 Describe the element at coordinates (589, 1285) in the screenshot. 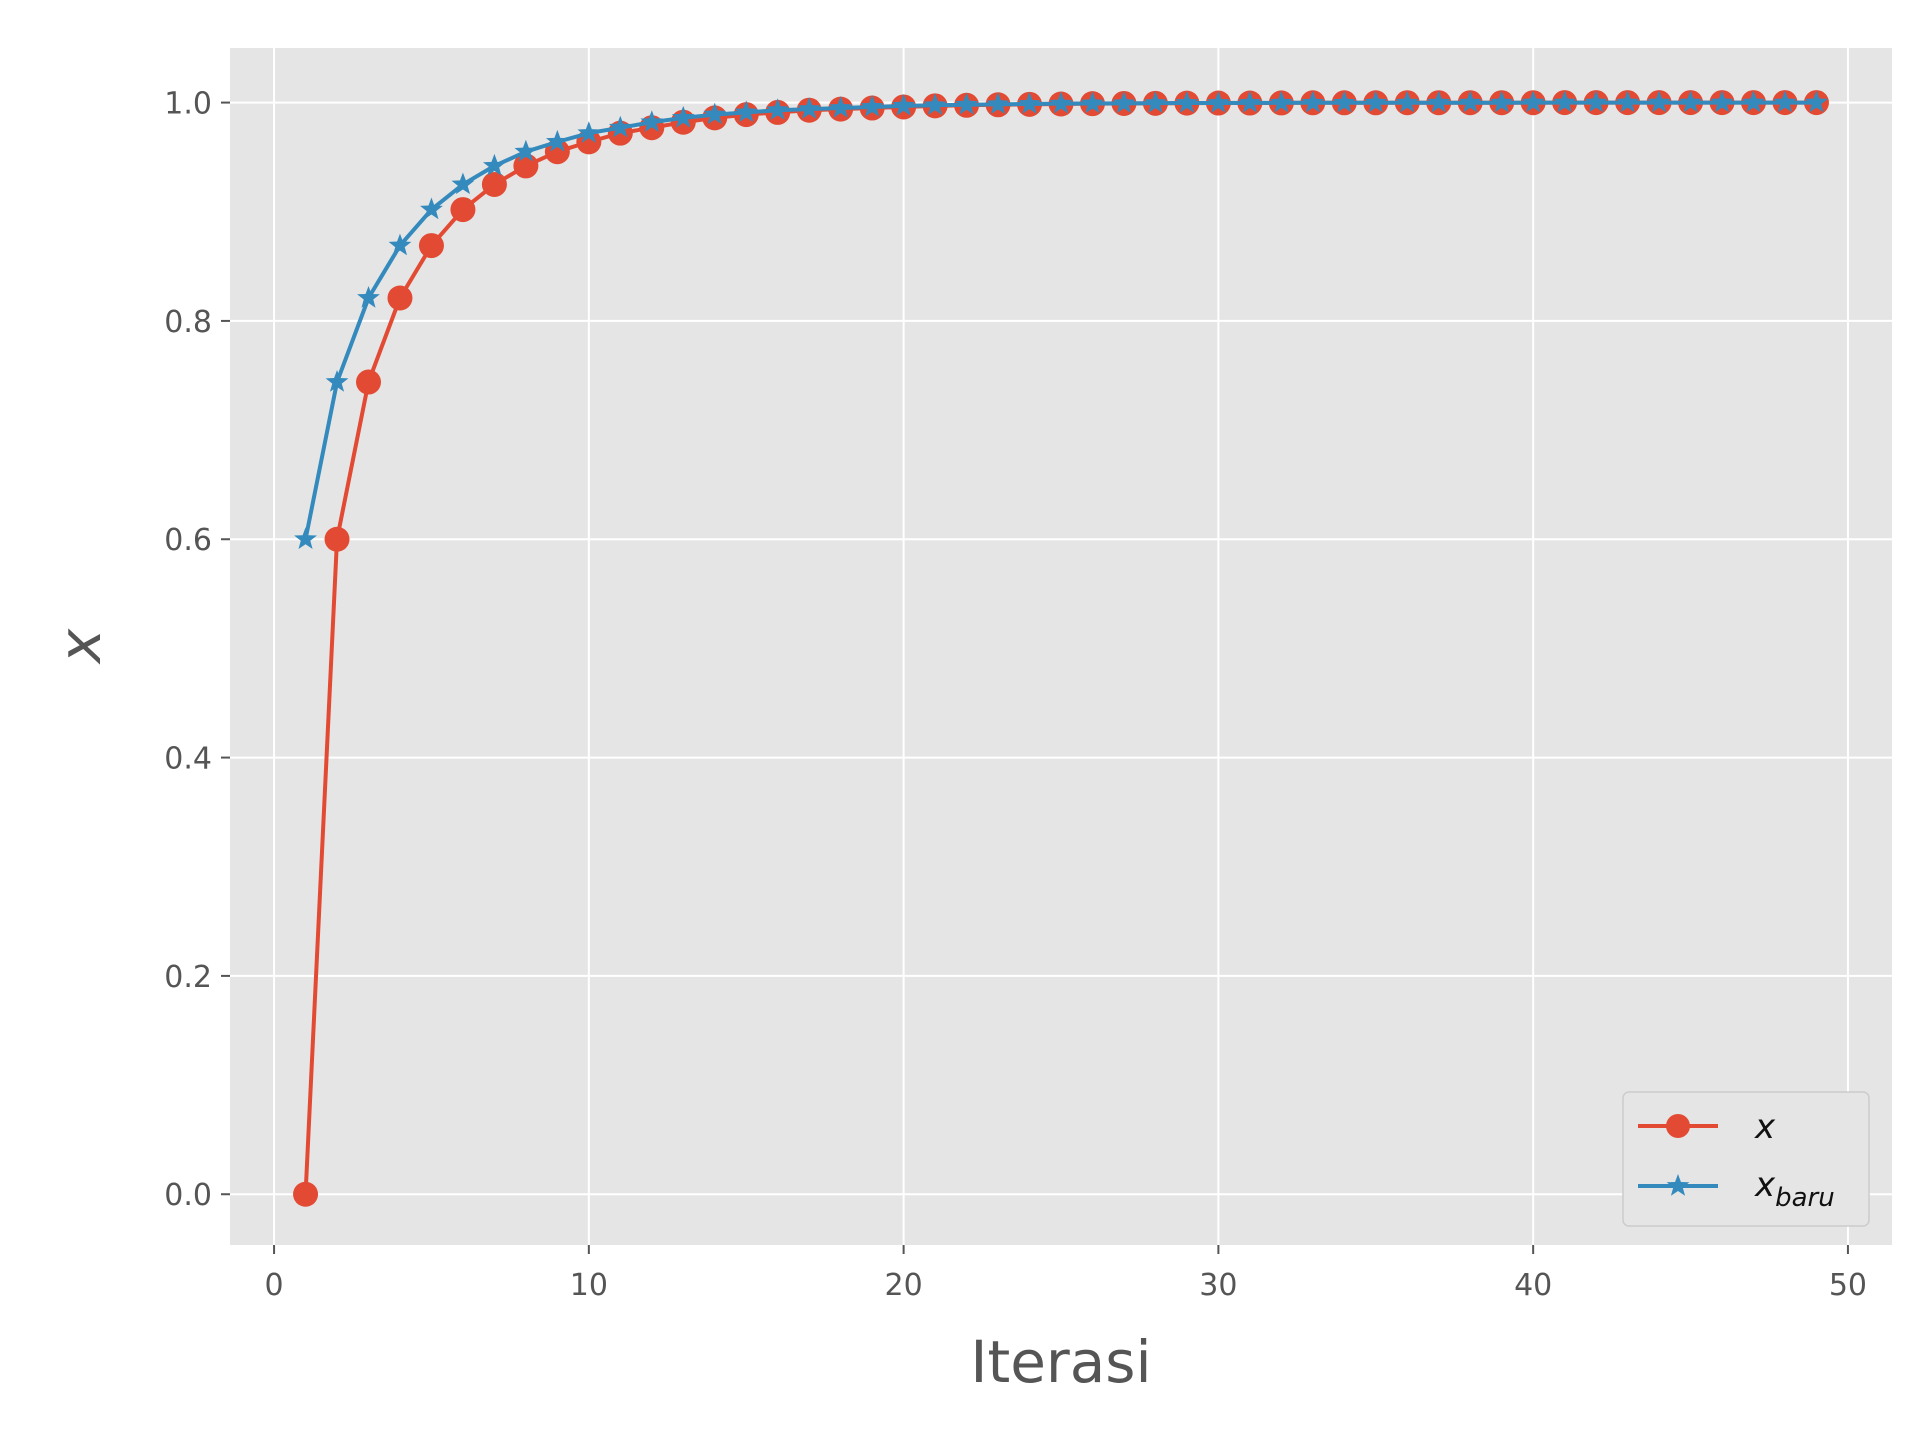

I see `x-tick-label: 10` at that location.